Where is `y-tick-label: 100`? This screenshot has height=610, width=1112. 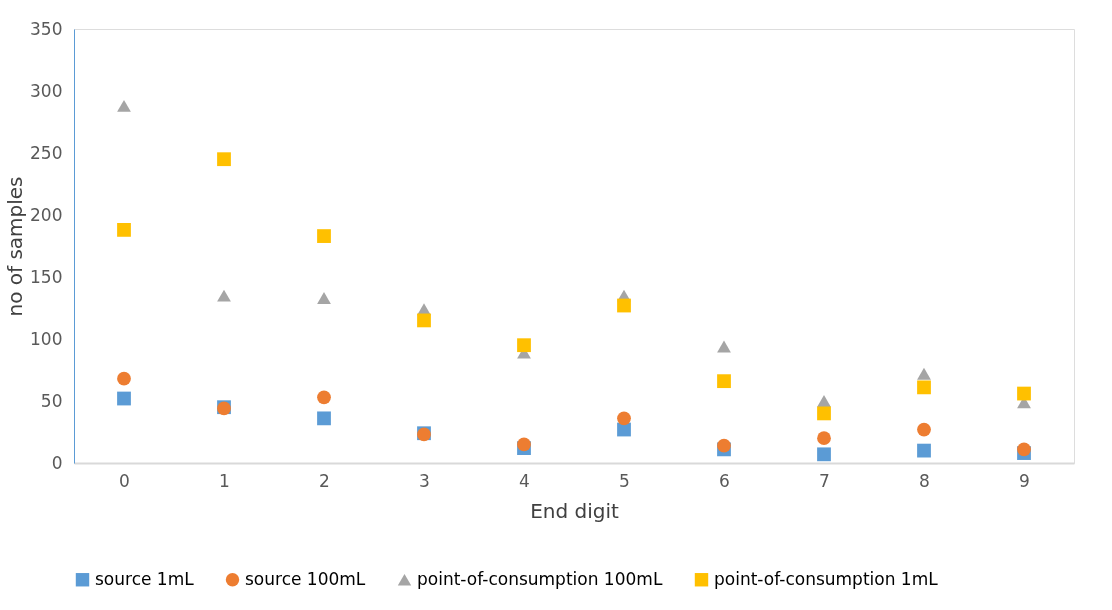
y-tick-label: 100 is located at coordinates (46, 338).